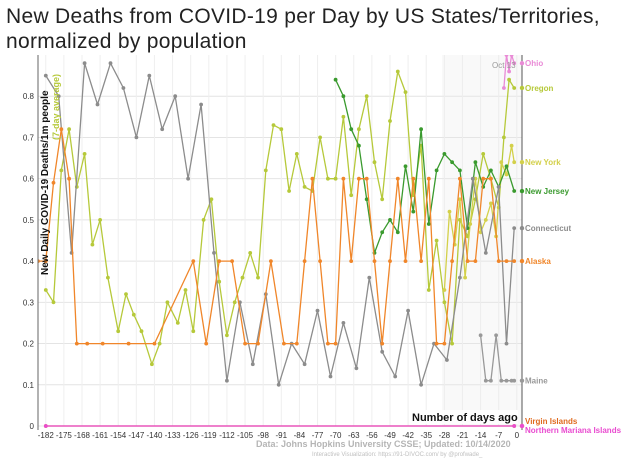 Image resolution: width=640 pixels, height=460 pixels. What do you see at coordinates (82, 435) in the screenshot?
I see `x-tick-label: -168` at bounding box center [82, 435].